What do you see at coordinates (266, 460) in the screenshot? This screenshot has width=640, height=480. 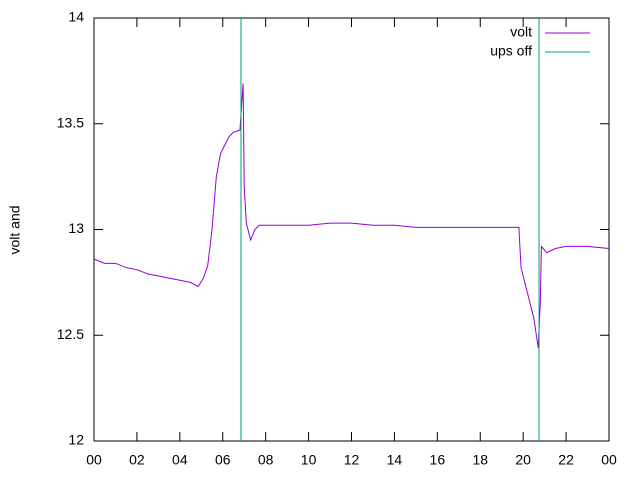 I see `x-tick-label: 08` at bounding box center [266, 460].